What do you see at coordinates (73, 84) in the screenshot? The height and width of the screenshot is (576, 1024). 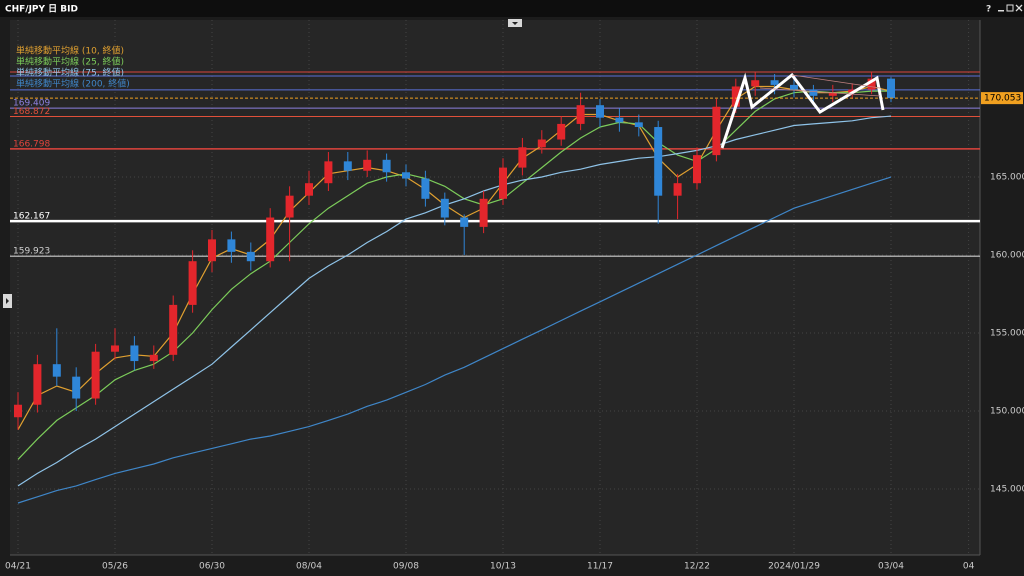 I see `legend-entry: 単純移動平均線 (200, 終値)` at bounding box center [73, 84].